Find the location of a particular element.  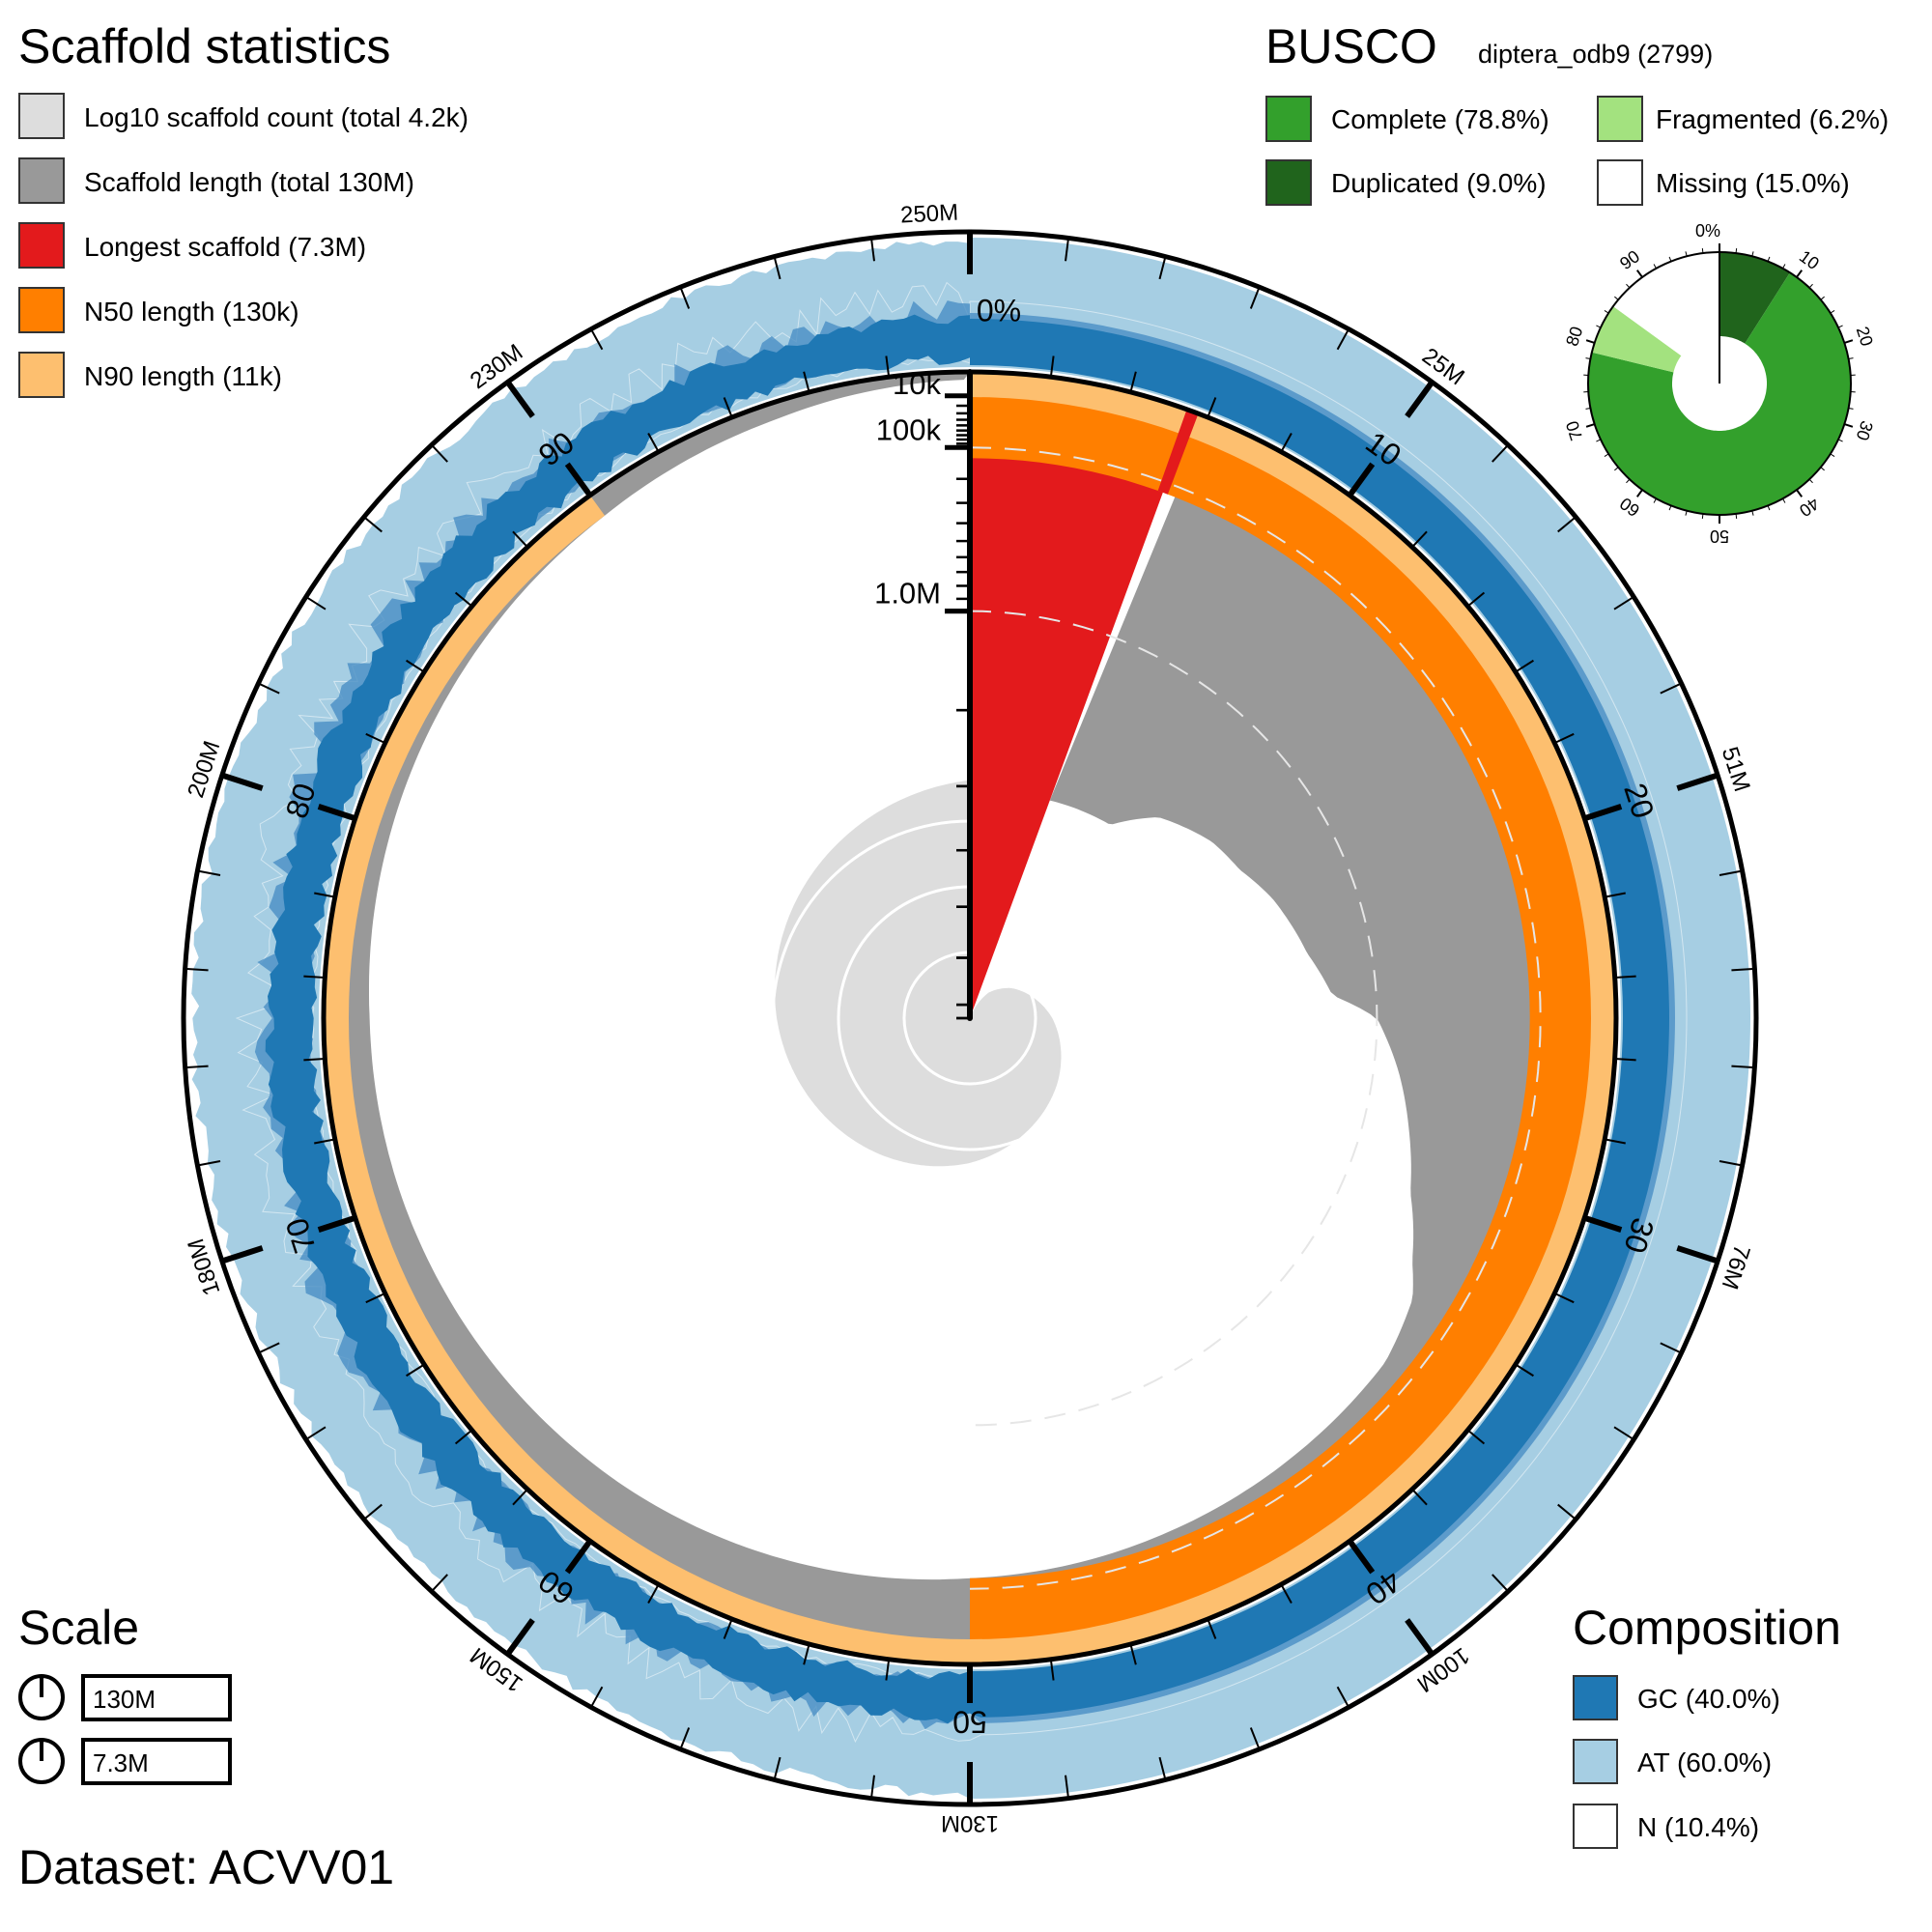

percent-tick-label-group: 50 is located at coordinates (969, 1722).